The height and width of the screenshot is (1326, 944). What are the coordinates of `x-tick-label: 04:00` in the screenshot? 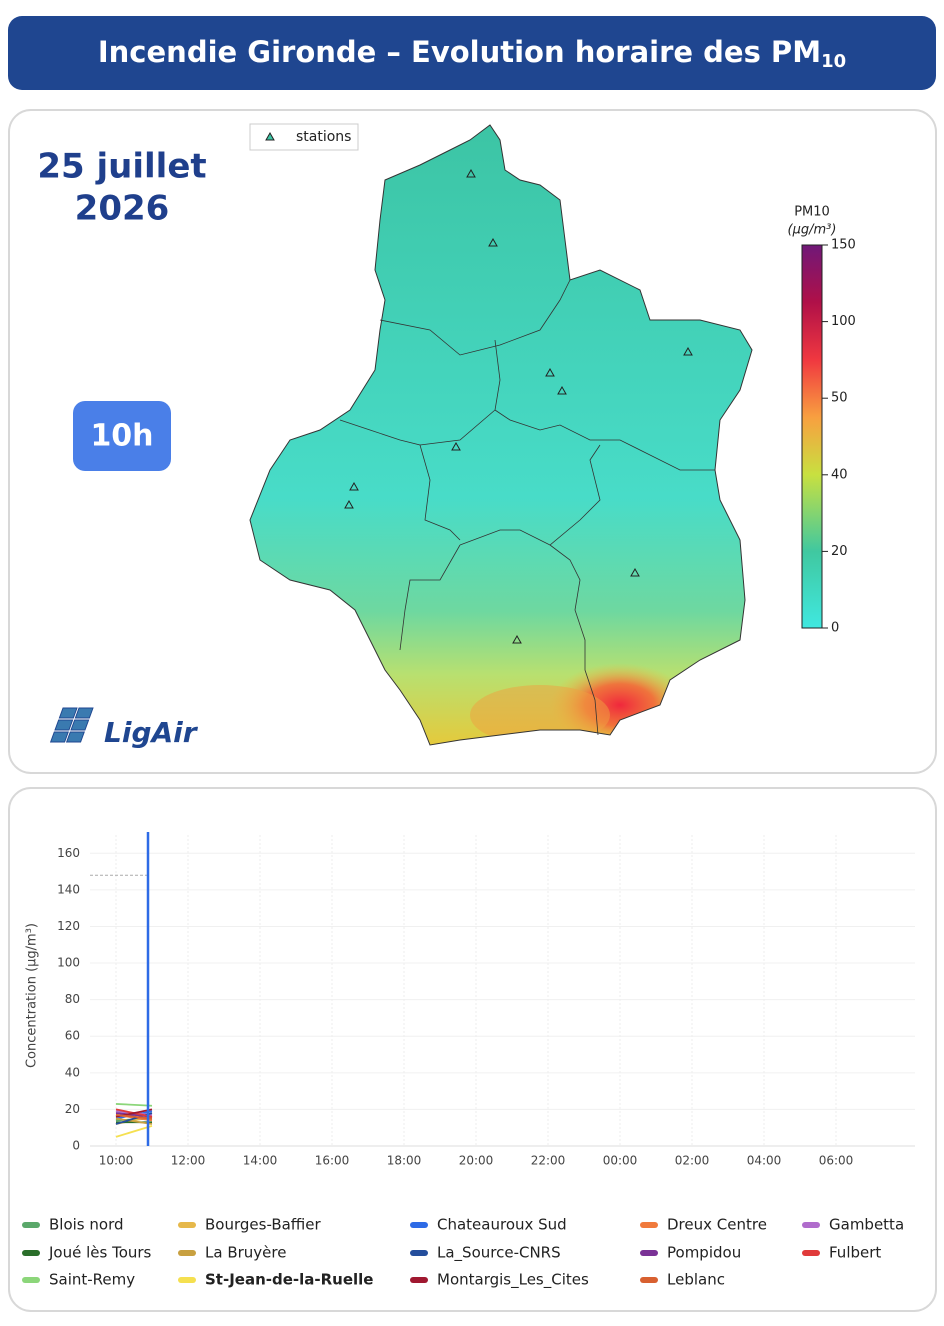 It's located at (764, 1161).